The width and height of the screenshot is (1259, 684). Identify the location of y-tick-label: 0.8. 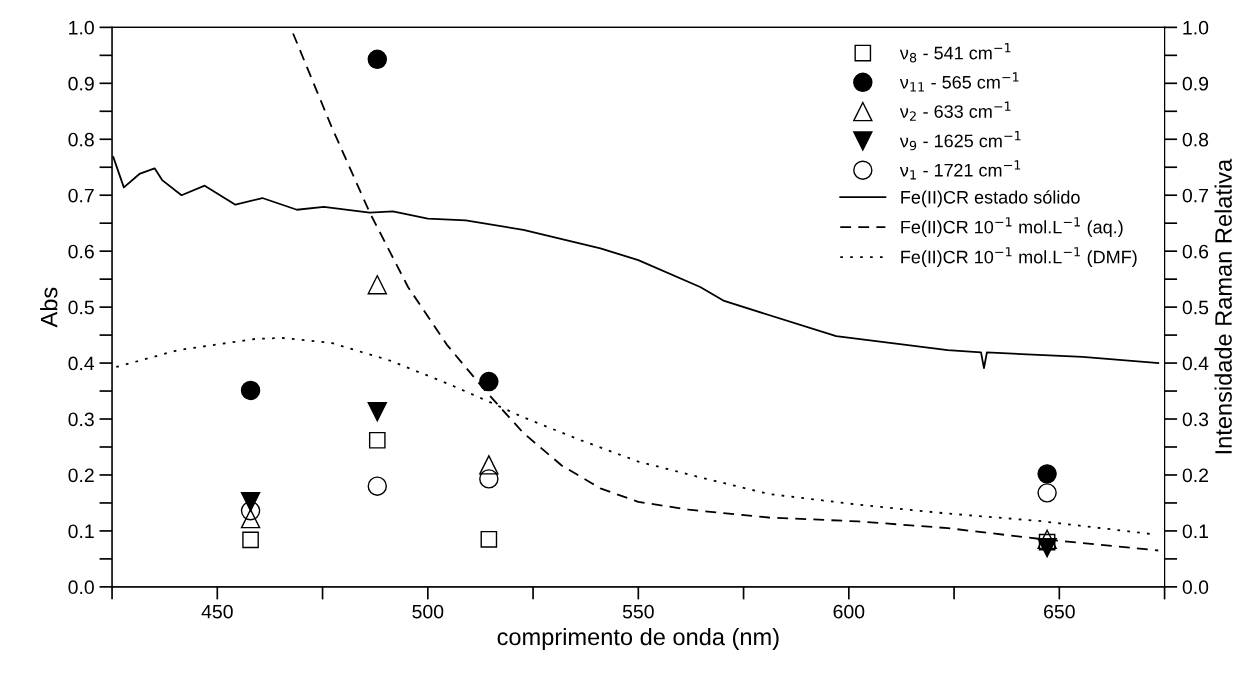
(81, 139).